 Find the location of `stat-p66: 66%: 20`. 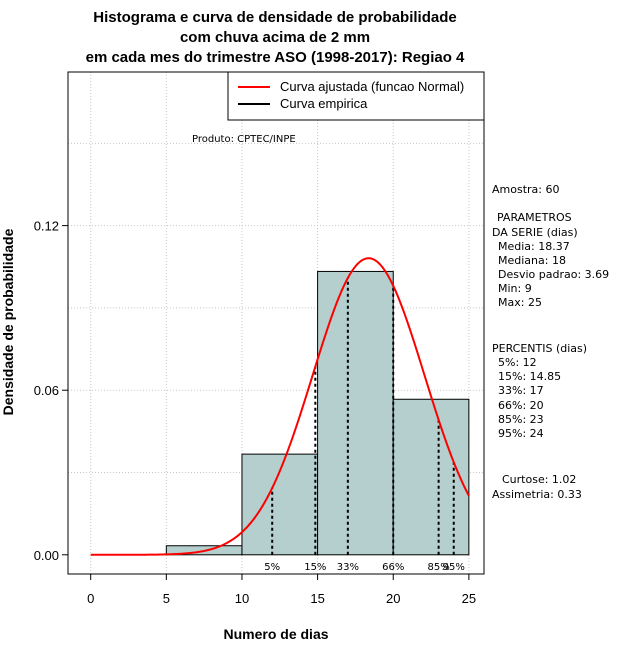

stat-p66: 66%: 20 is located at coordinates (521, 405).